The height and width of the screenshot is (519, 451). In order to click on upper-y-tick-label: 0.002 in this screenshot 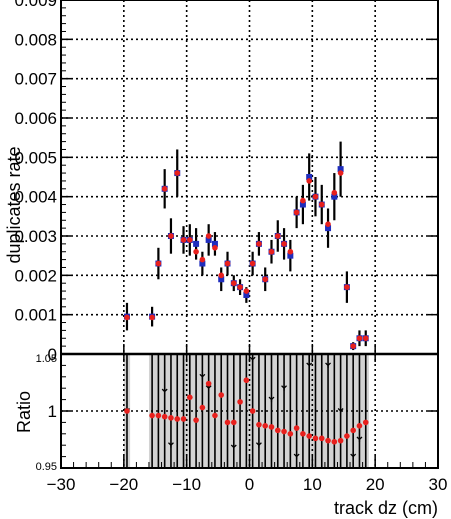, I will do `click(35, 275)`.